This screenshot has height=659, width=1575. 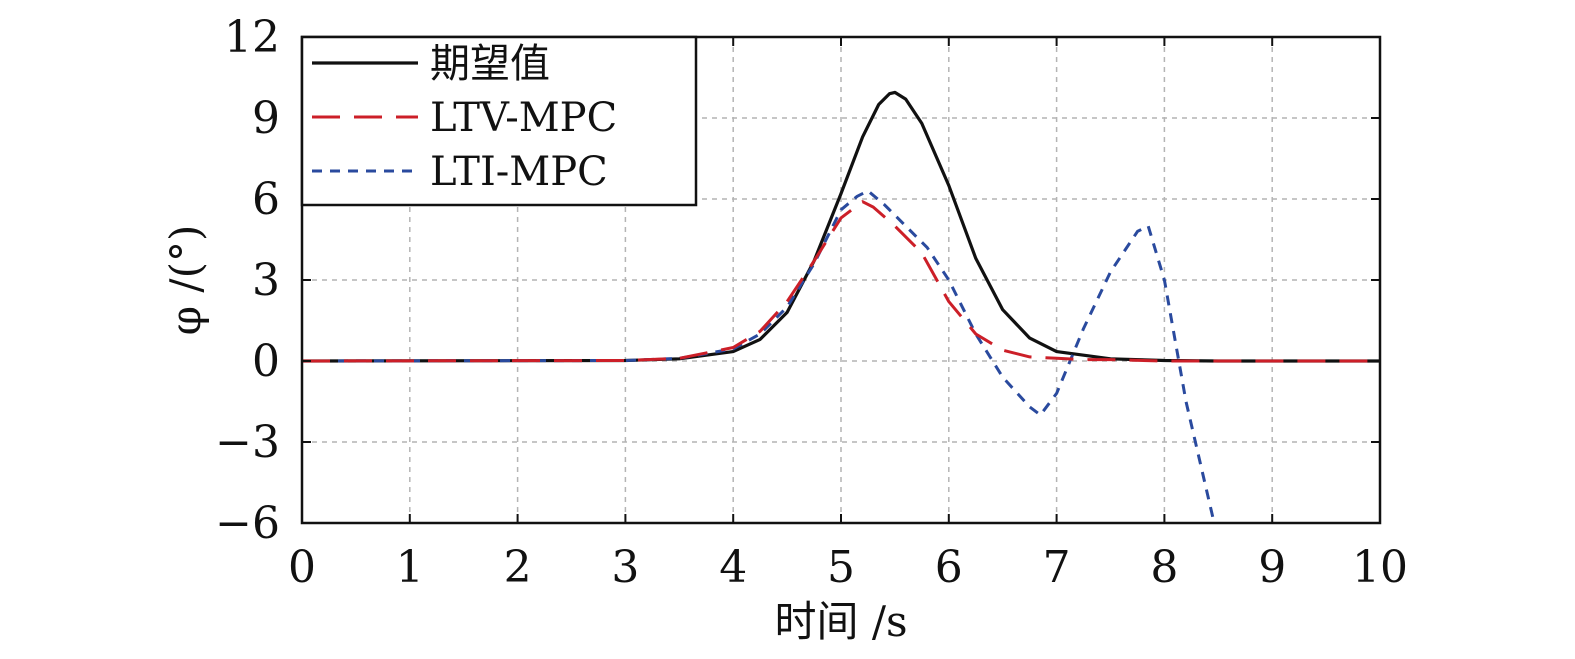 I want to click on legend-label: 期望值, so click(x=490, y=64).